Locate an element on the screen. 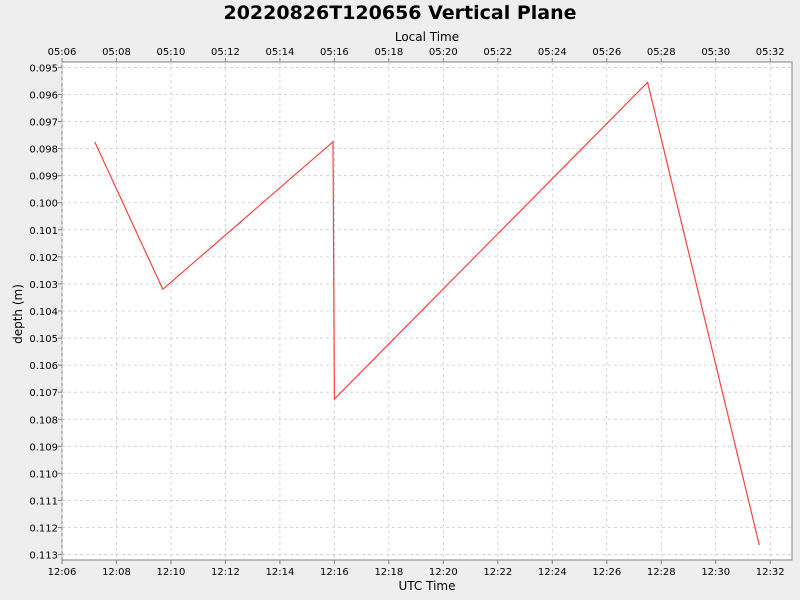 The width and height of the screenshot is (800, 600). y-tick-label: 0.109 is located at coordinates (43, 447).